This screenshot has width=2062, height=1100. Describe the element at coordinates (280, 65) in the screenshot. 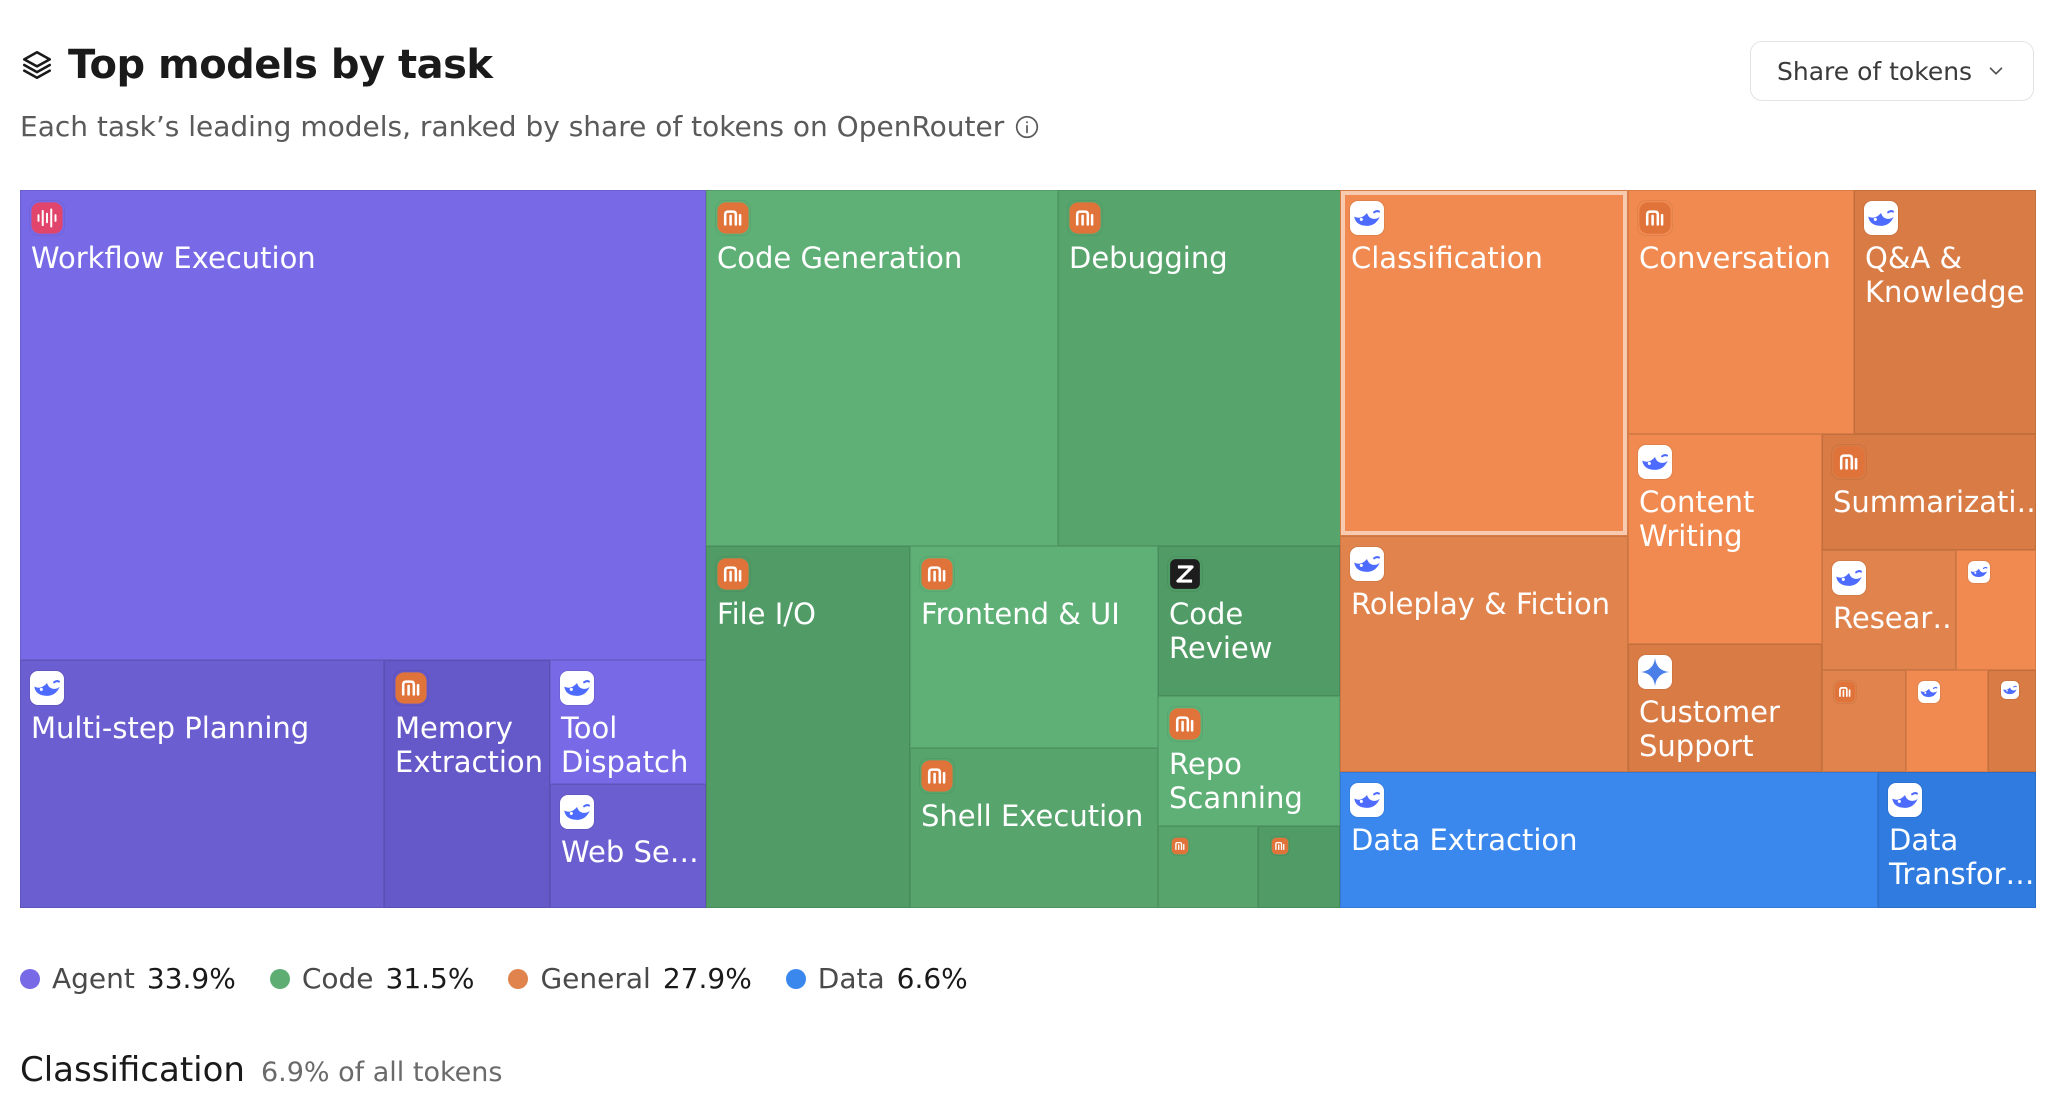

I see `page-title: Top models by task` at that location.